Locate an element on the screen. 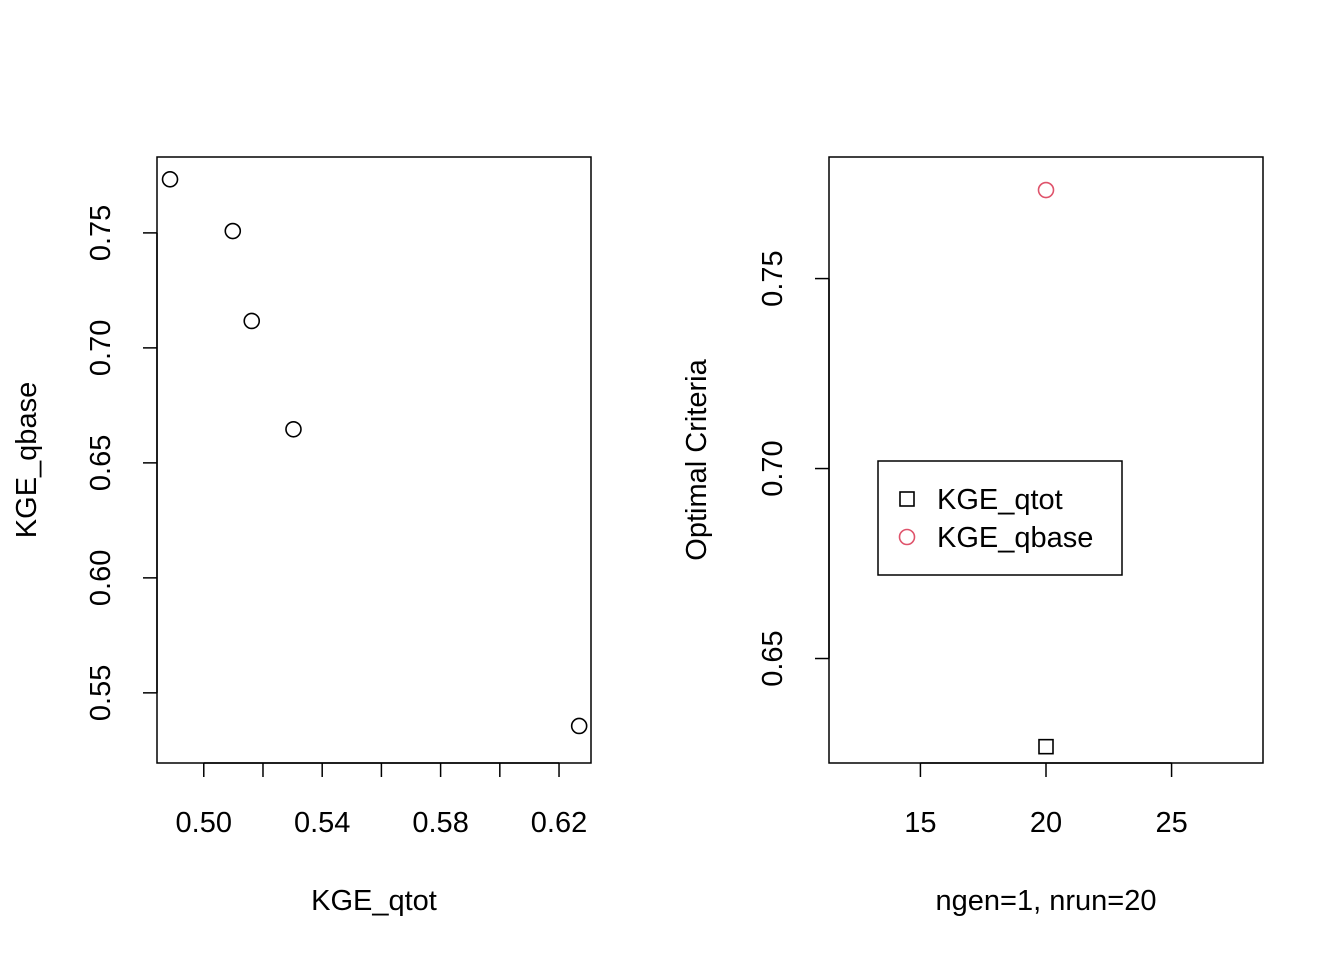 The width and height of the screenshot is (1344, 960). data-point-square is located at coordinates (1046, 746).